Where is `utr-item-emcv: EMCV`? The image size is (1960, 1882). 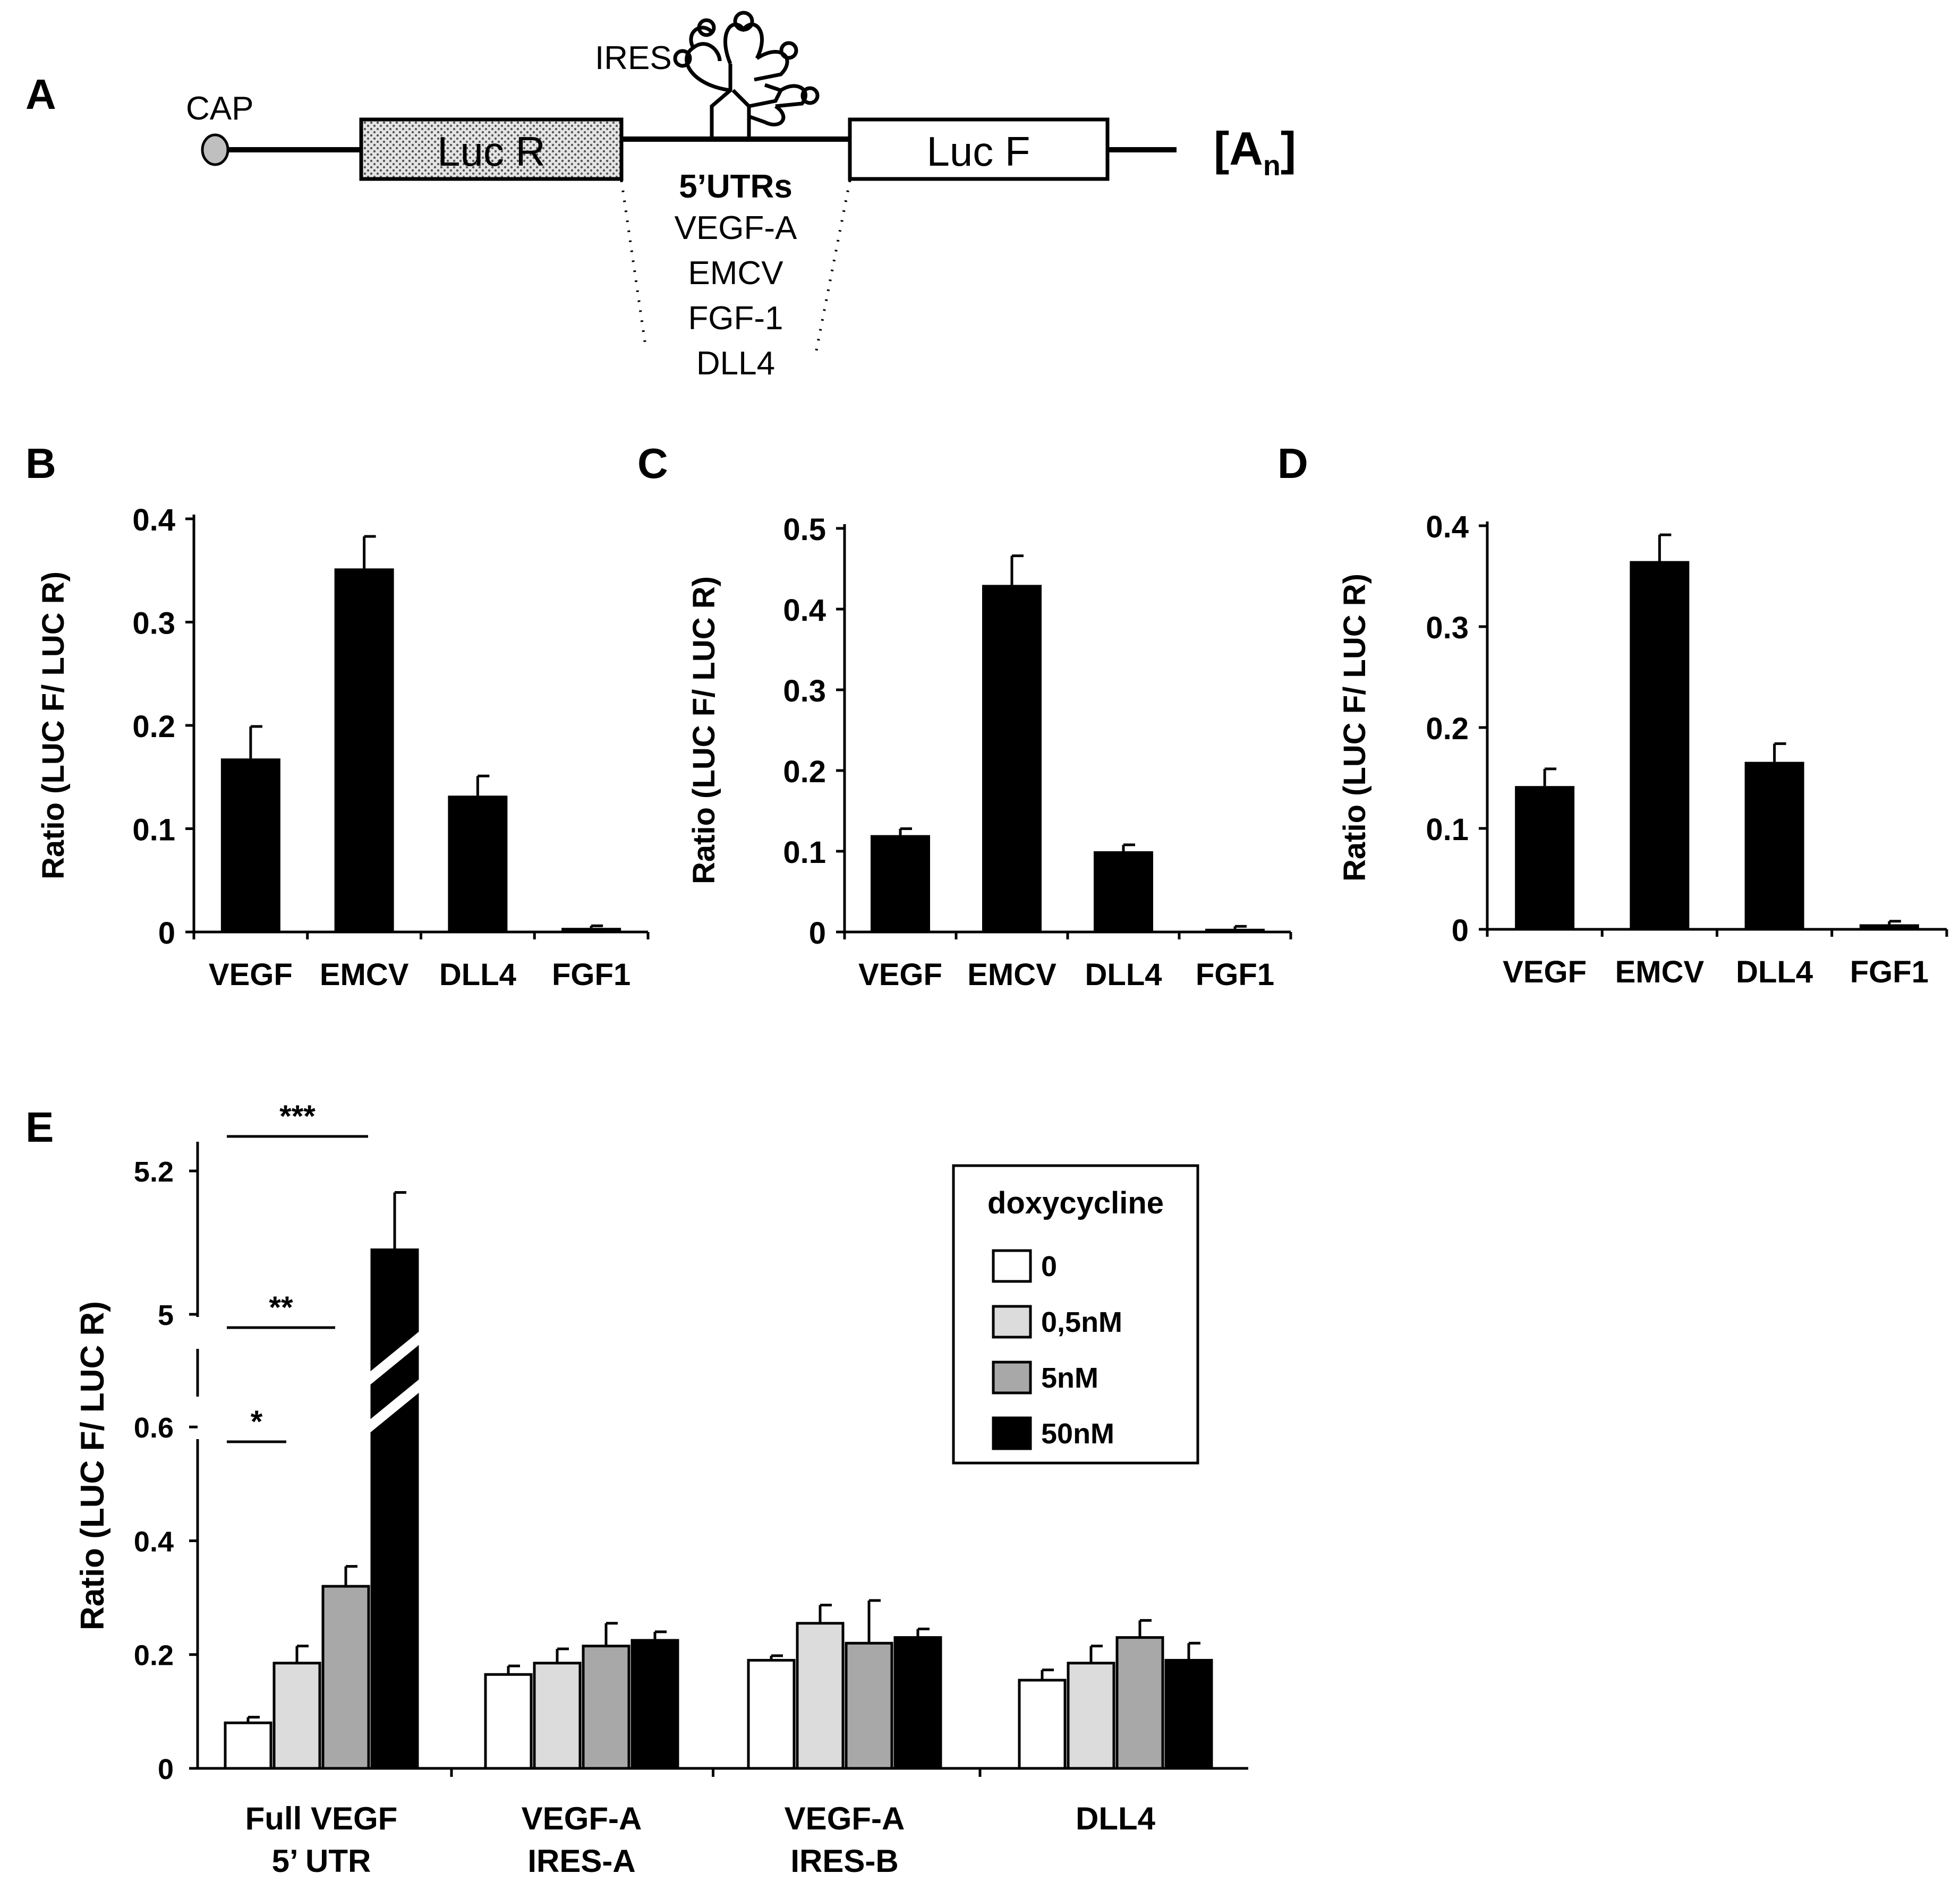 utr-item-emcv: EMCV is located at coordinates (735, 273).